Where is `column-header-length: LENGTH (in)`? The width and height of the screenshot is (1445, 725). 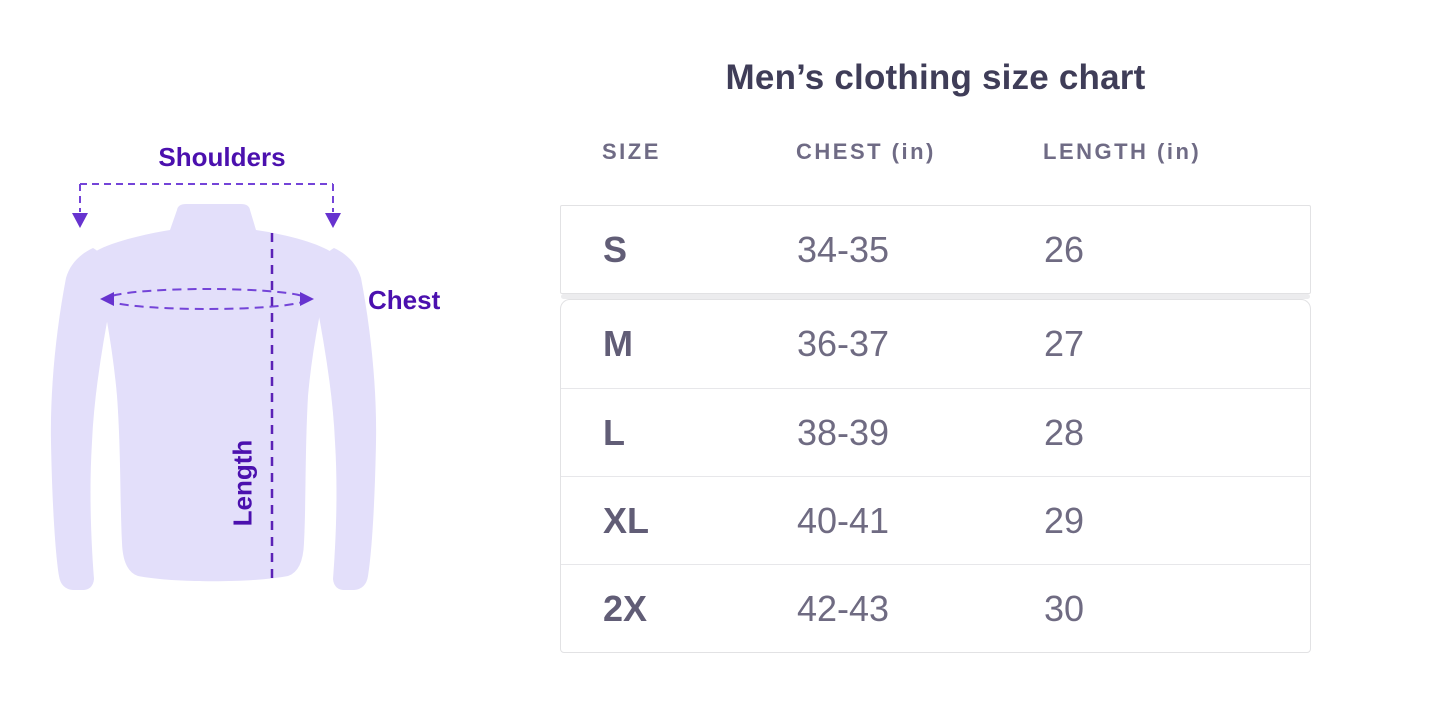
column-header-length: LENGTH (in) is located at coordinates (1122, 151).